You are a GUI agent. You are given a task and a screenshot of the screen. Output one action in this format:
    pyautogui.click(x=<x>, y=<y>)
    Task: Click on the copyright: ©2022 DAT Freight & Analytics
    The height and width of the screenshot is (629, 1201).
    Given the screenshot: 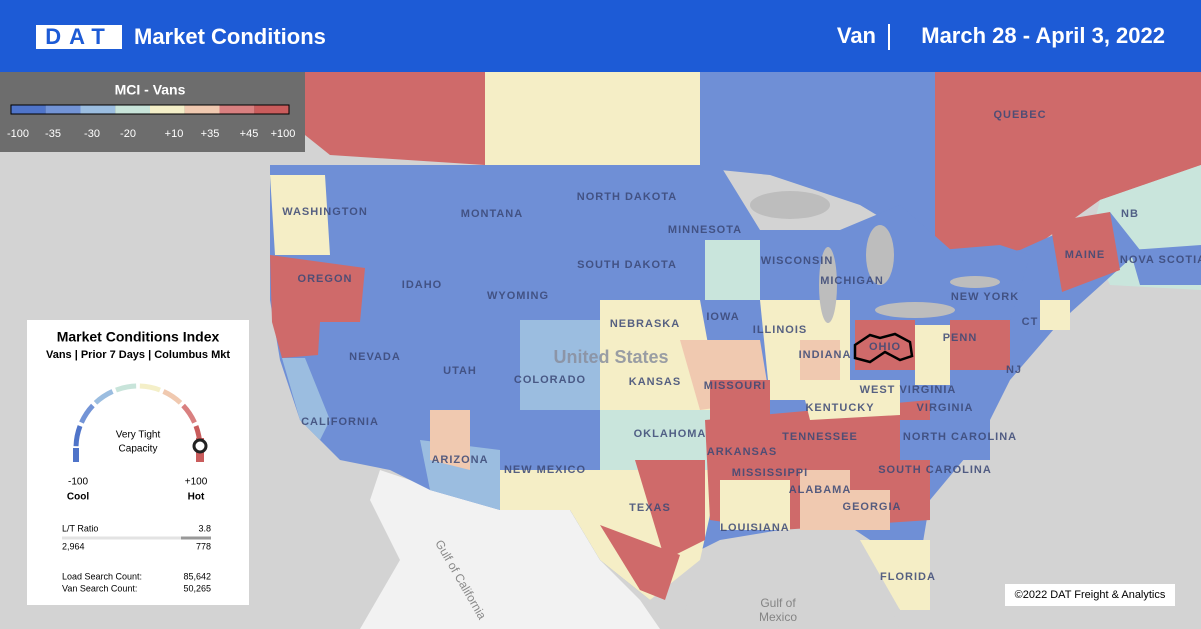 What is the action you would take?
    pyautogui.click(x=1090, y=595)
    